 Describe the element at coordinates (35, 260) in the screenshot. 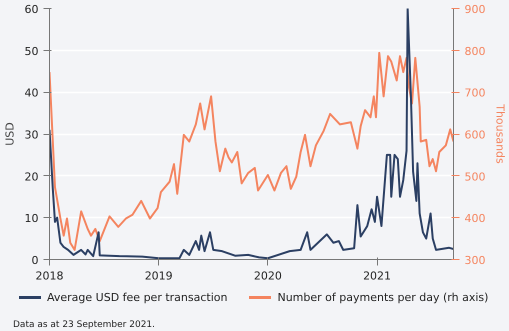

I see `y-tick-label: 0` at that location.